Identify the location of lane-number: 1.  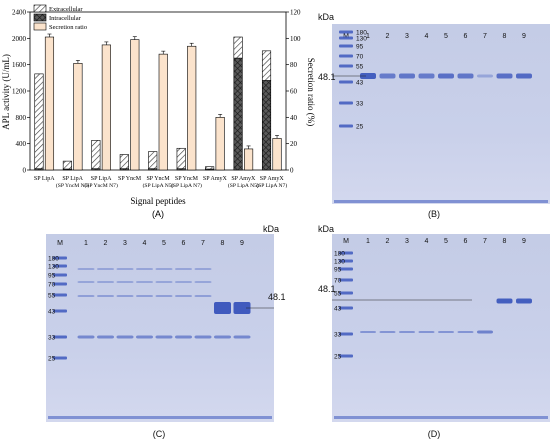
(86, 243).